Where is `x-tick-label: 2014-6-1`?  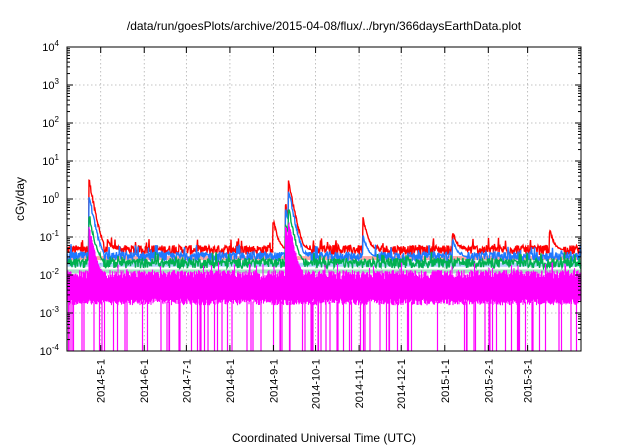 x-tick-label: 2014-6-1 is located at coordinates (145, 381).